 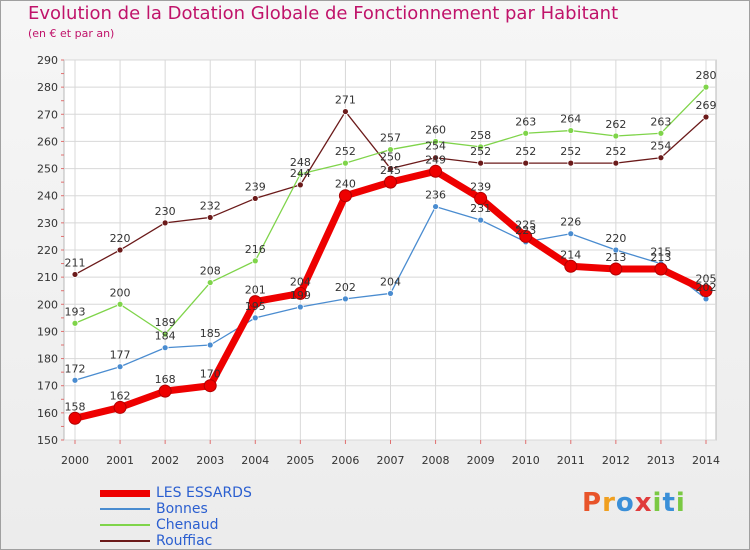 What do you see at coordinates (643, 503) in the screenshot?
I see `logo-letter: x` at bounding box center [643, 503].